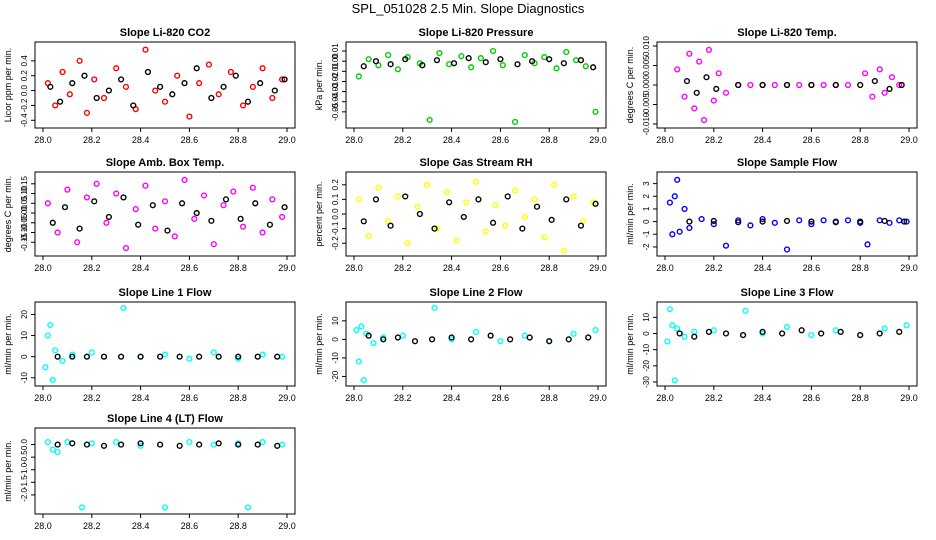 Image resolution: width=936 pixels, height=540 pixels. Describe the element at coordinates (319, 344) in the screenshot. I see `y-axis-label: ml/min per min.` at that location.